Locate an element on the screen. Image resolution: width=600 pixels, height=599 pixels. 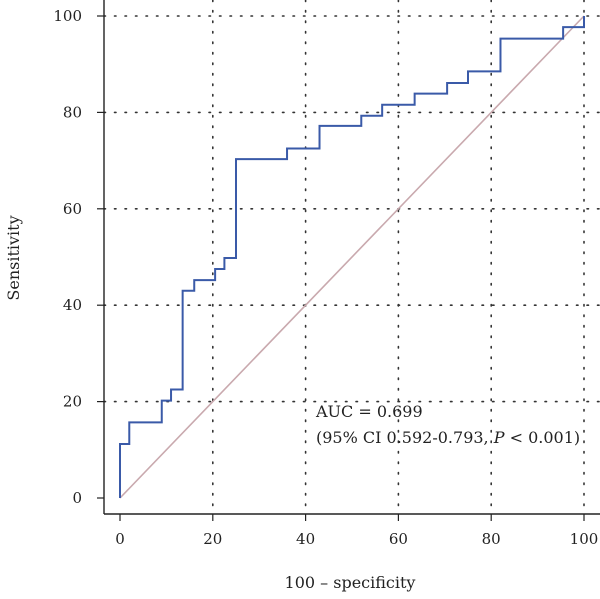
y-tick-label: 20 is located at coordinates (72, 402).